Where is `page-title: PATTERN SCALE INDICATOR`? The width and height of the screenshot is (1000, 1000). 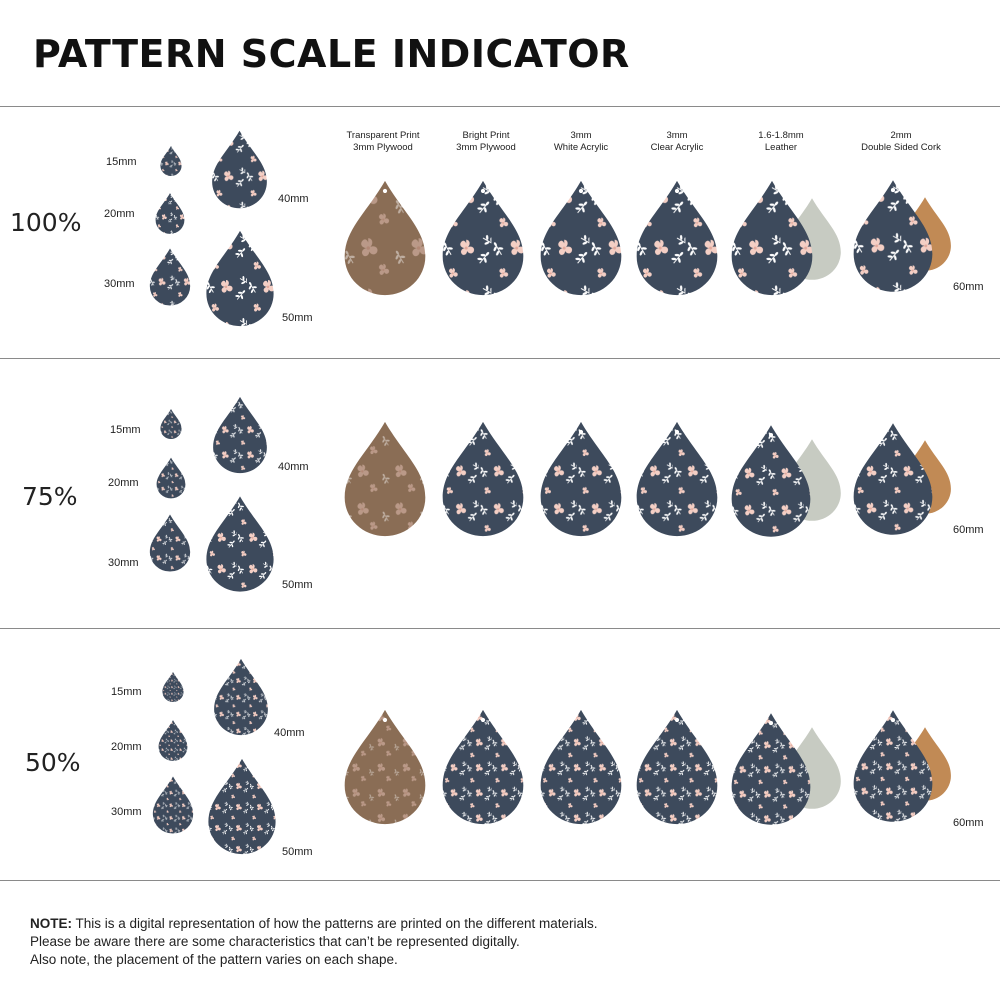 page-title: PATTERN SCALE INDICATOR is located at coordinates (331, 54).